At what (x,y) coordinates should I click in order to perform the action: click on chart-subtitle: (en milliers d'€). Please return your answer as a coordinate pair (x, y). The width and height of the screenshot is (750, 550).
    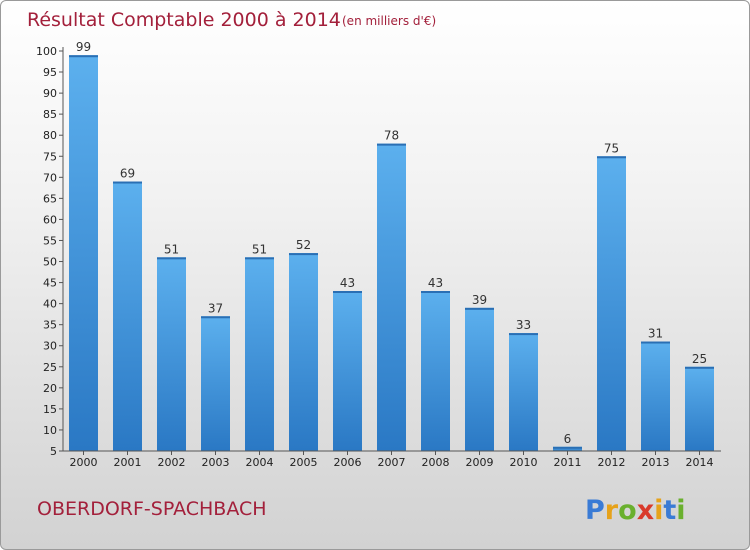
    Looking at the image, I should click on (389, 21).